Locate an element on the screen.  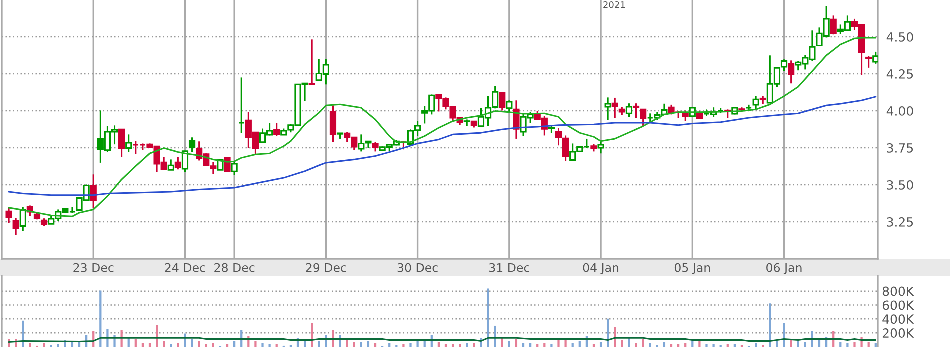
x-tick-label: 30 Dec is located at coordinates (418, 267).